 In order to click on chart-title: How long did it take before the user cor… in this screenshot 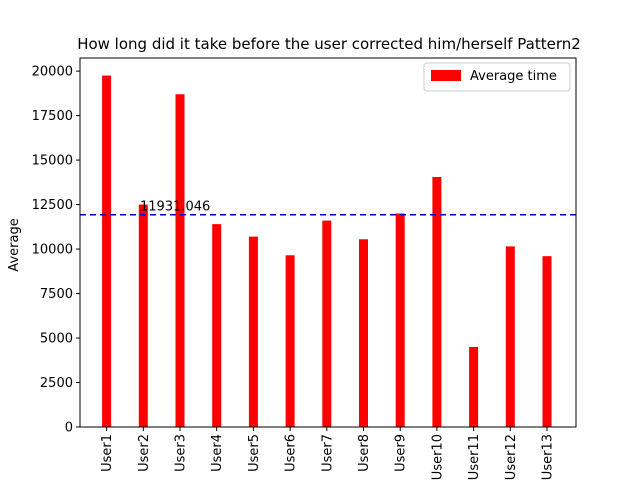, I will do `click(329, 44)`.